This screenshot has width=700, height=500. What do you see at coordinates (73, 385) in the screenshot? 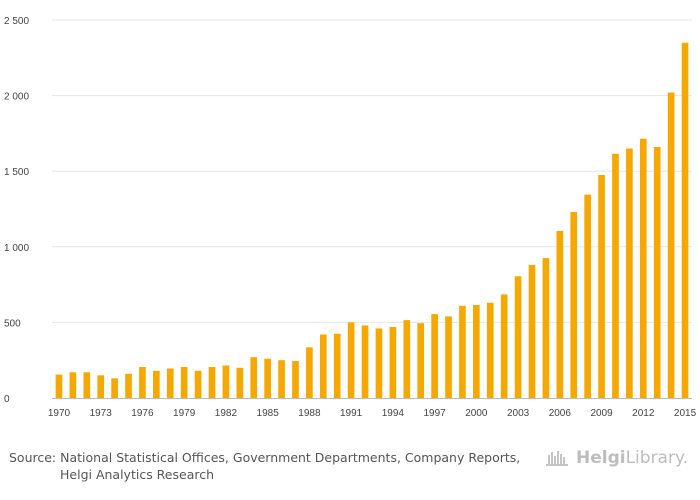
I see `bar-1971` at bounding box center [73, 385].